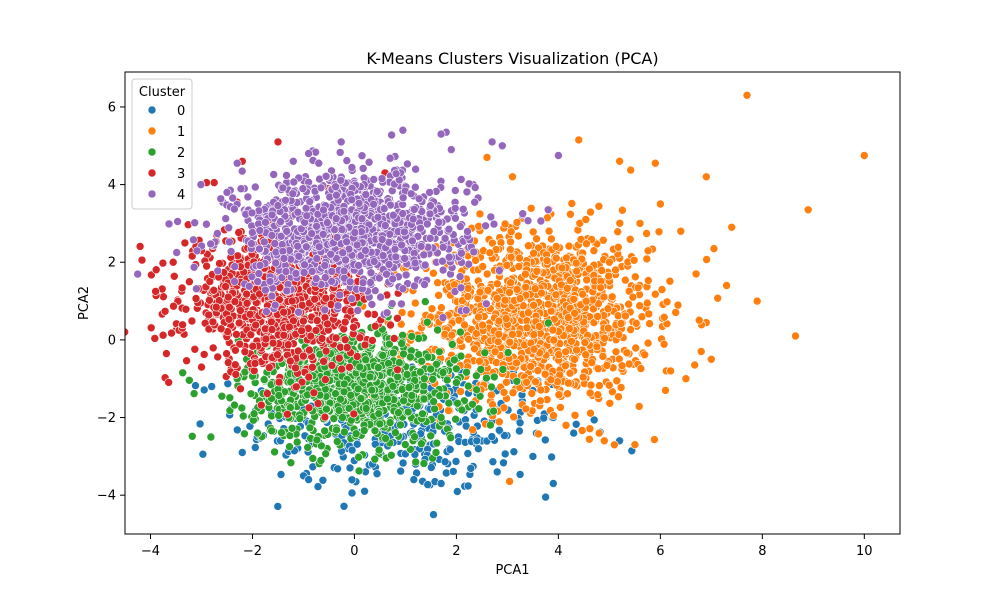 The height and width of the screenshot is (600, 1000). I want to click on x-tick-label: 4, so click(558, 551).